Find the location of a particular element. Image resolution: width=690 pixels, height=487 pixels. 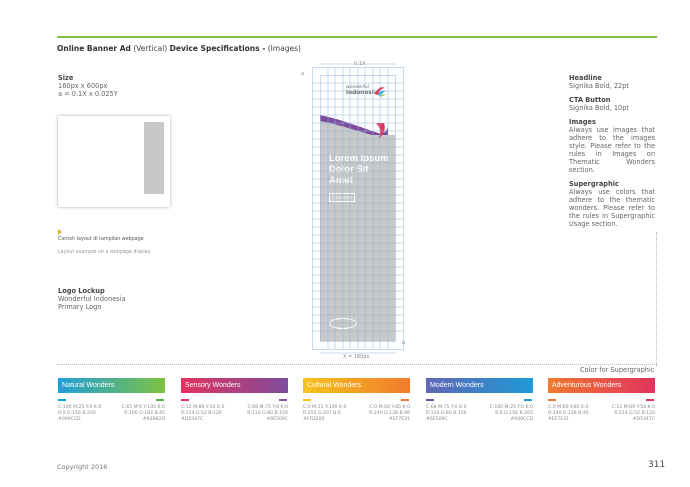

color-spec-left: C:68 M:75 Y:0 K:0 R:110 G:80 B:156 #6E509C is located at coordinates (446, 414).